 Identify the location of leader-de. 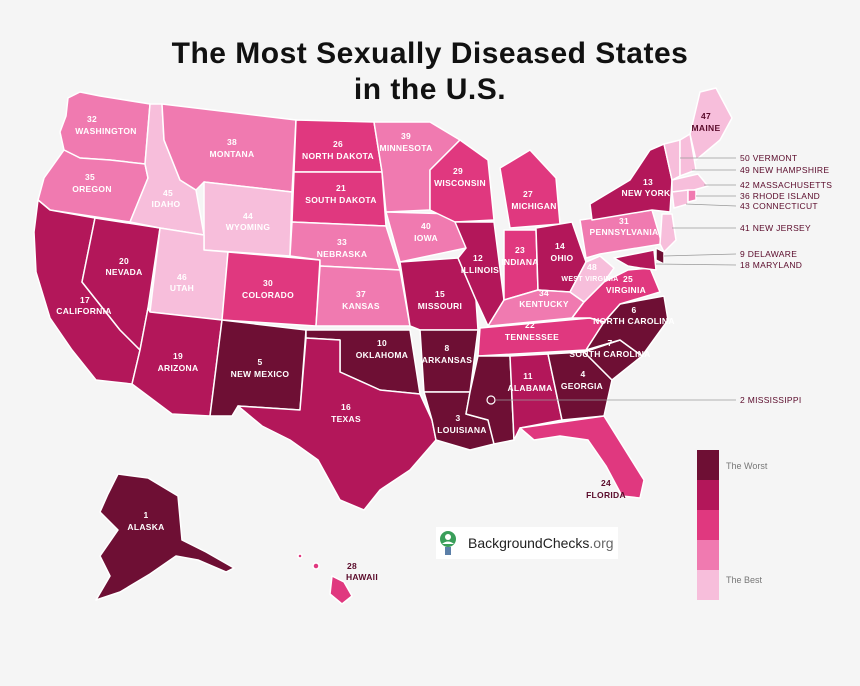
(700, 255).